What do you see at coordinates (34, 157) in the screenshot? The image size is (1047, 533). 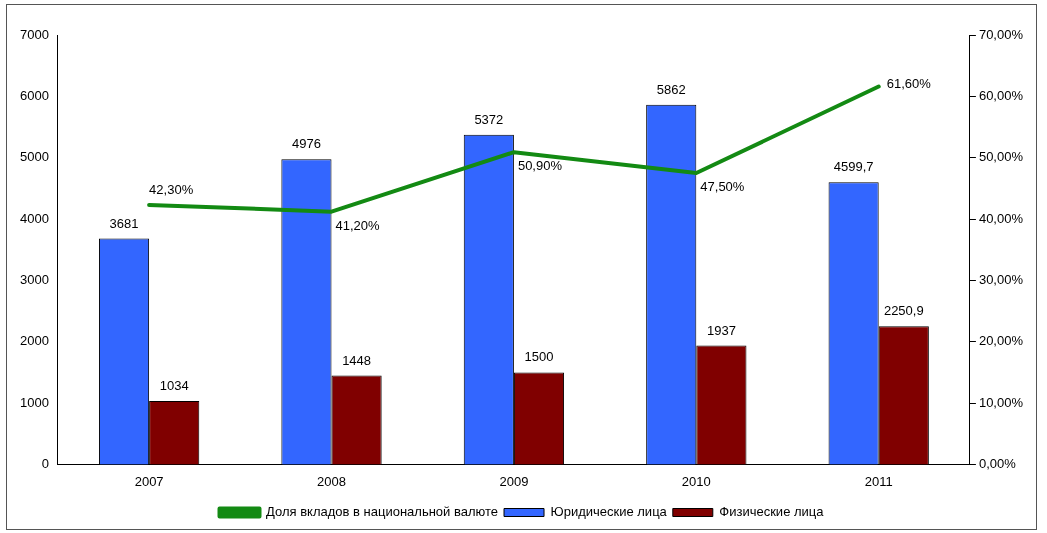 I see `y-tick-label: 5000` at bounding box center [34, 157].